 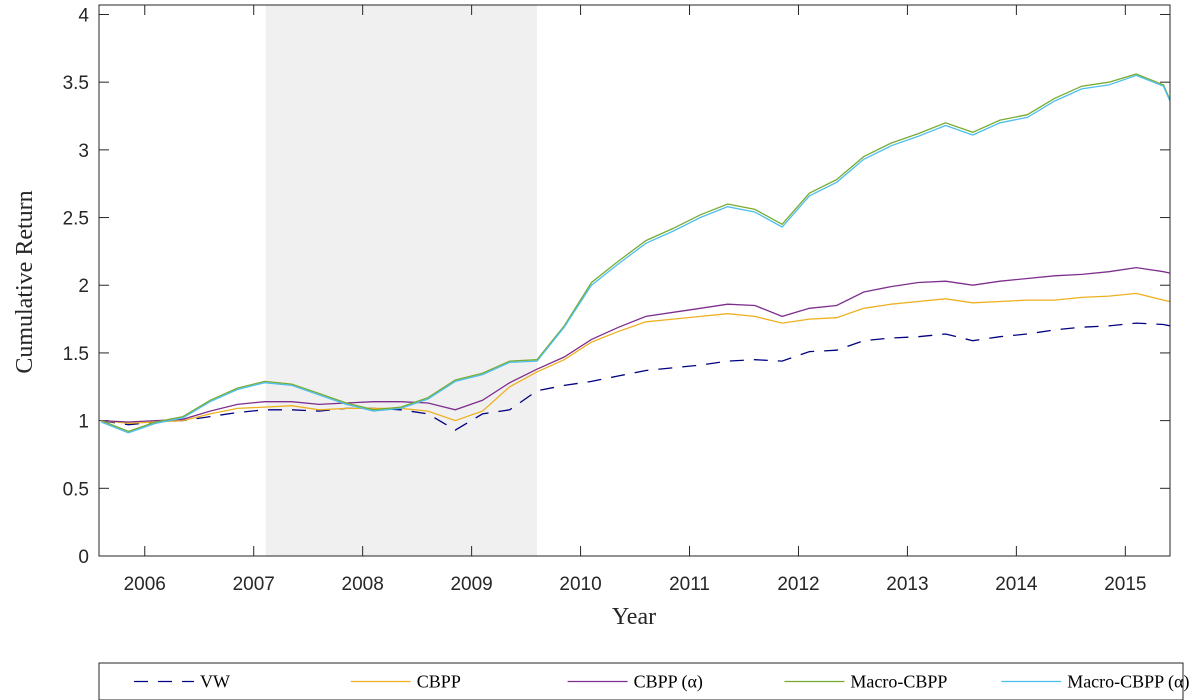 I want to click on x-tick-label: 2011, so click(x=689, y=584).